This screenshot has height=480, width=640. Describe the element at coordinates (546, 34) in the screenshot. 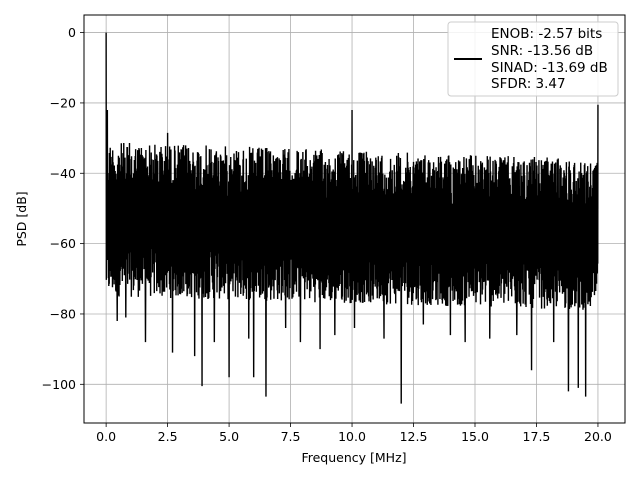

I see `legend-enob: ENOB: -2.57 bits` at that location.